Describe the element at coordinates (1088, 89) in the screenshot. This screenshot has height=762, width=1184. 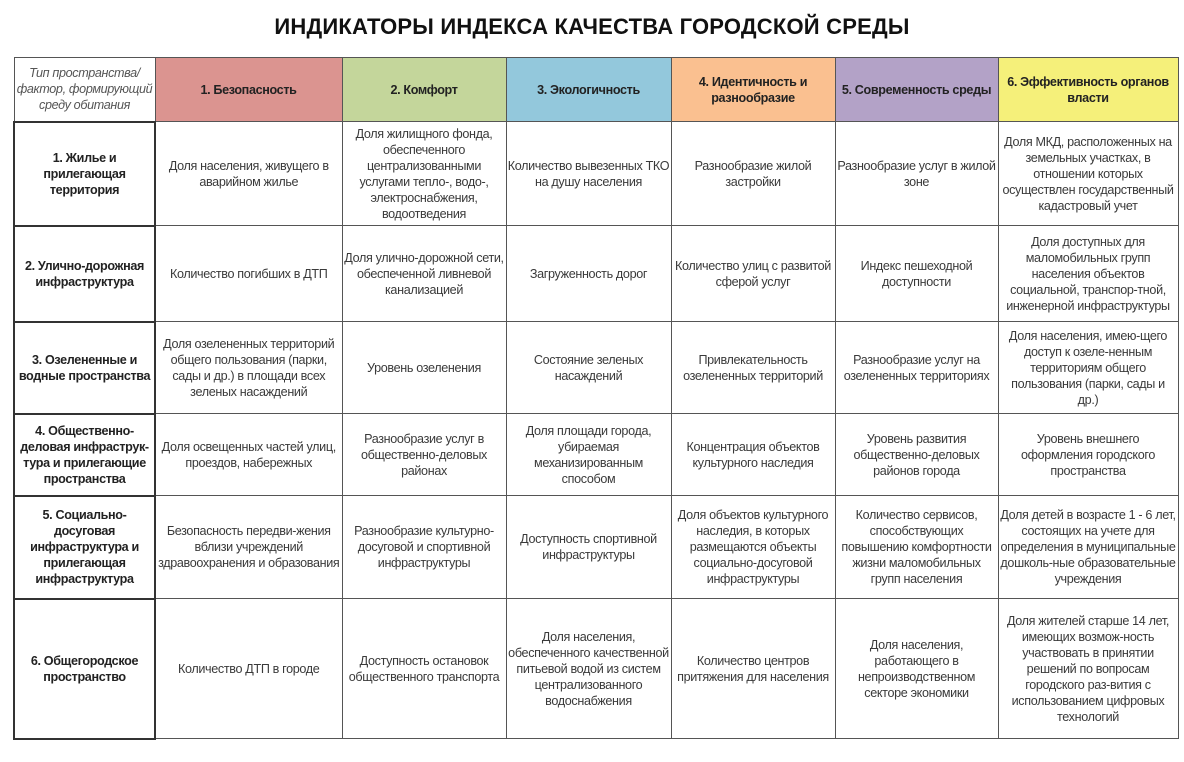
I see `column-header: 6. Эффективность органов власти` at that location.